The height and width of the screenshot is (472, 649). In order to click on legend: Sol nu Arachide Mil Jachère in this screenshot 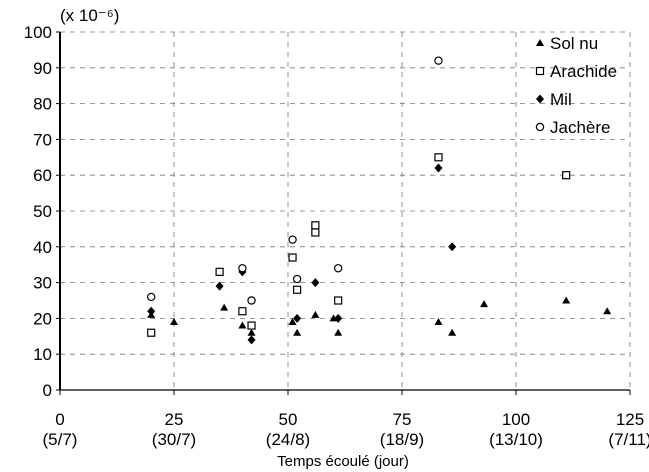, I will do `click(576, 85)`.